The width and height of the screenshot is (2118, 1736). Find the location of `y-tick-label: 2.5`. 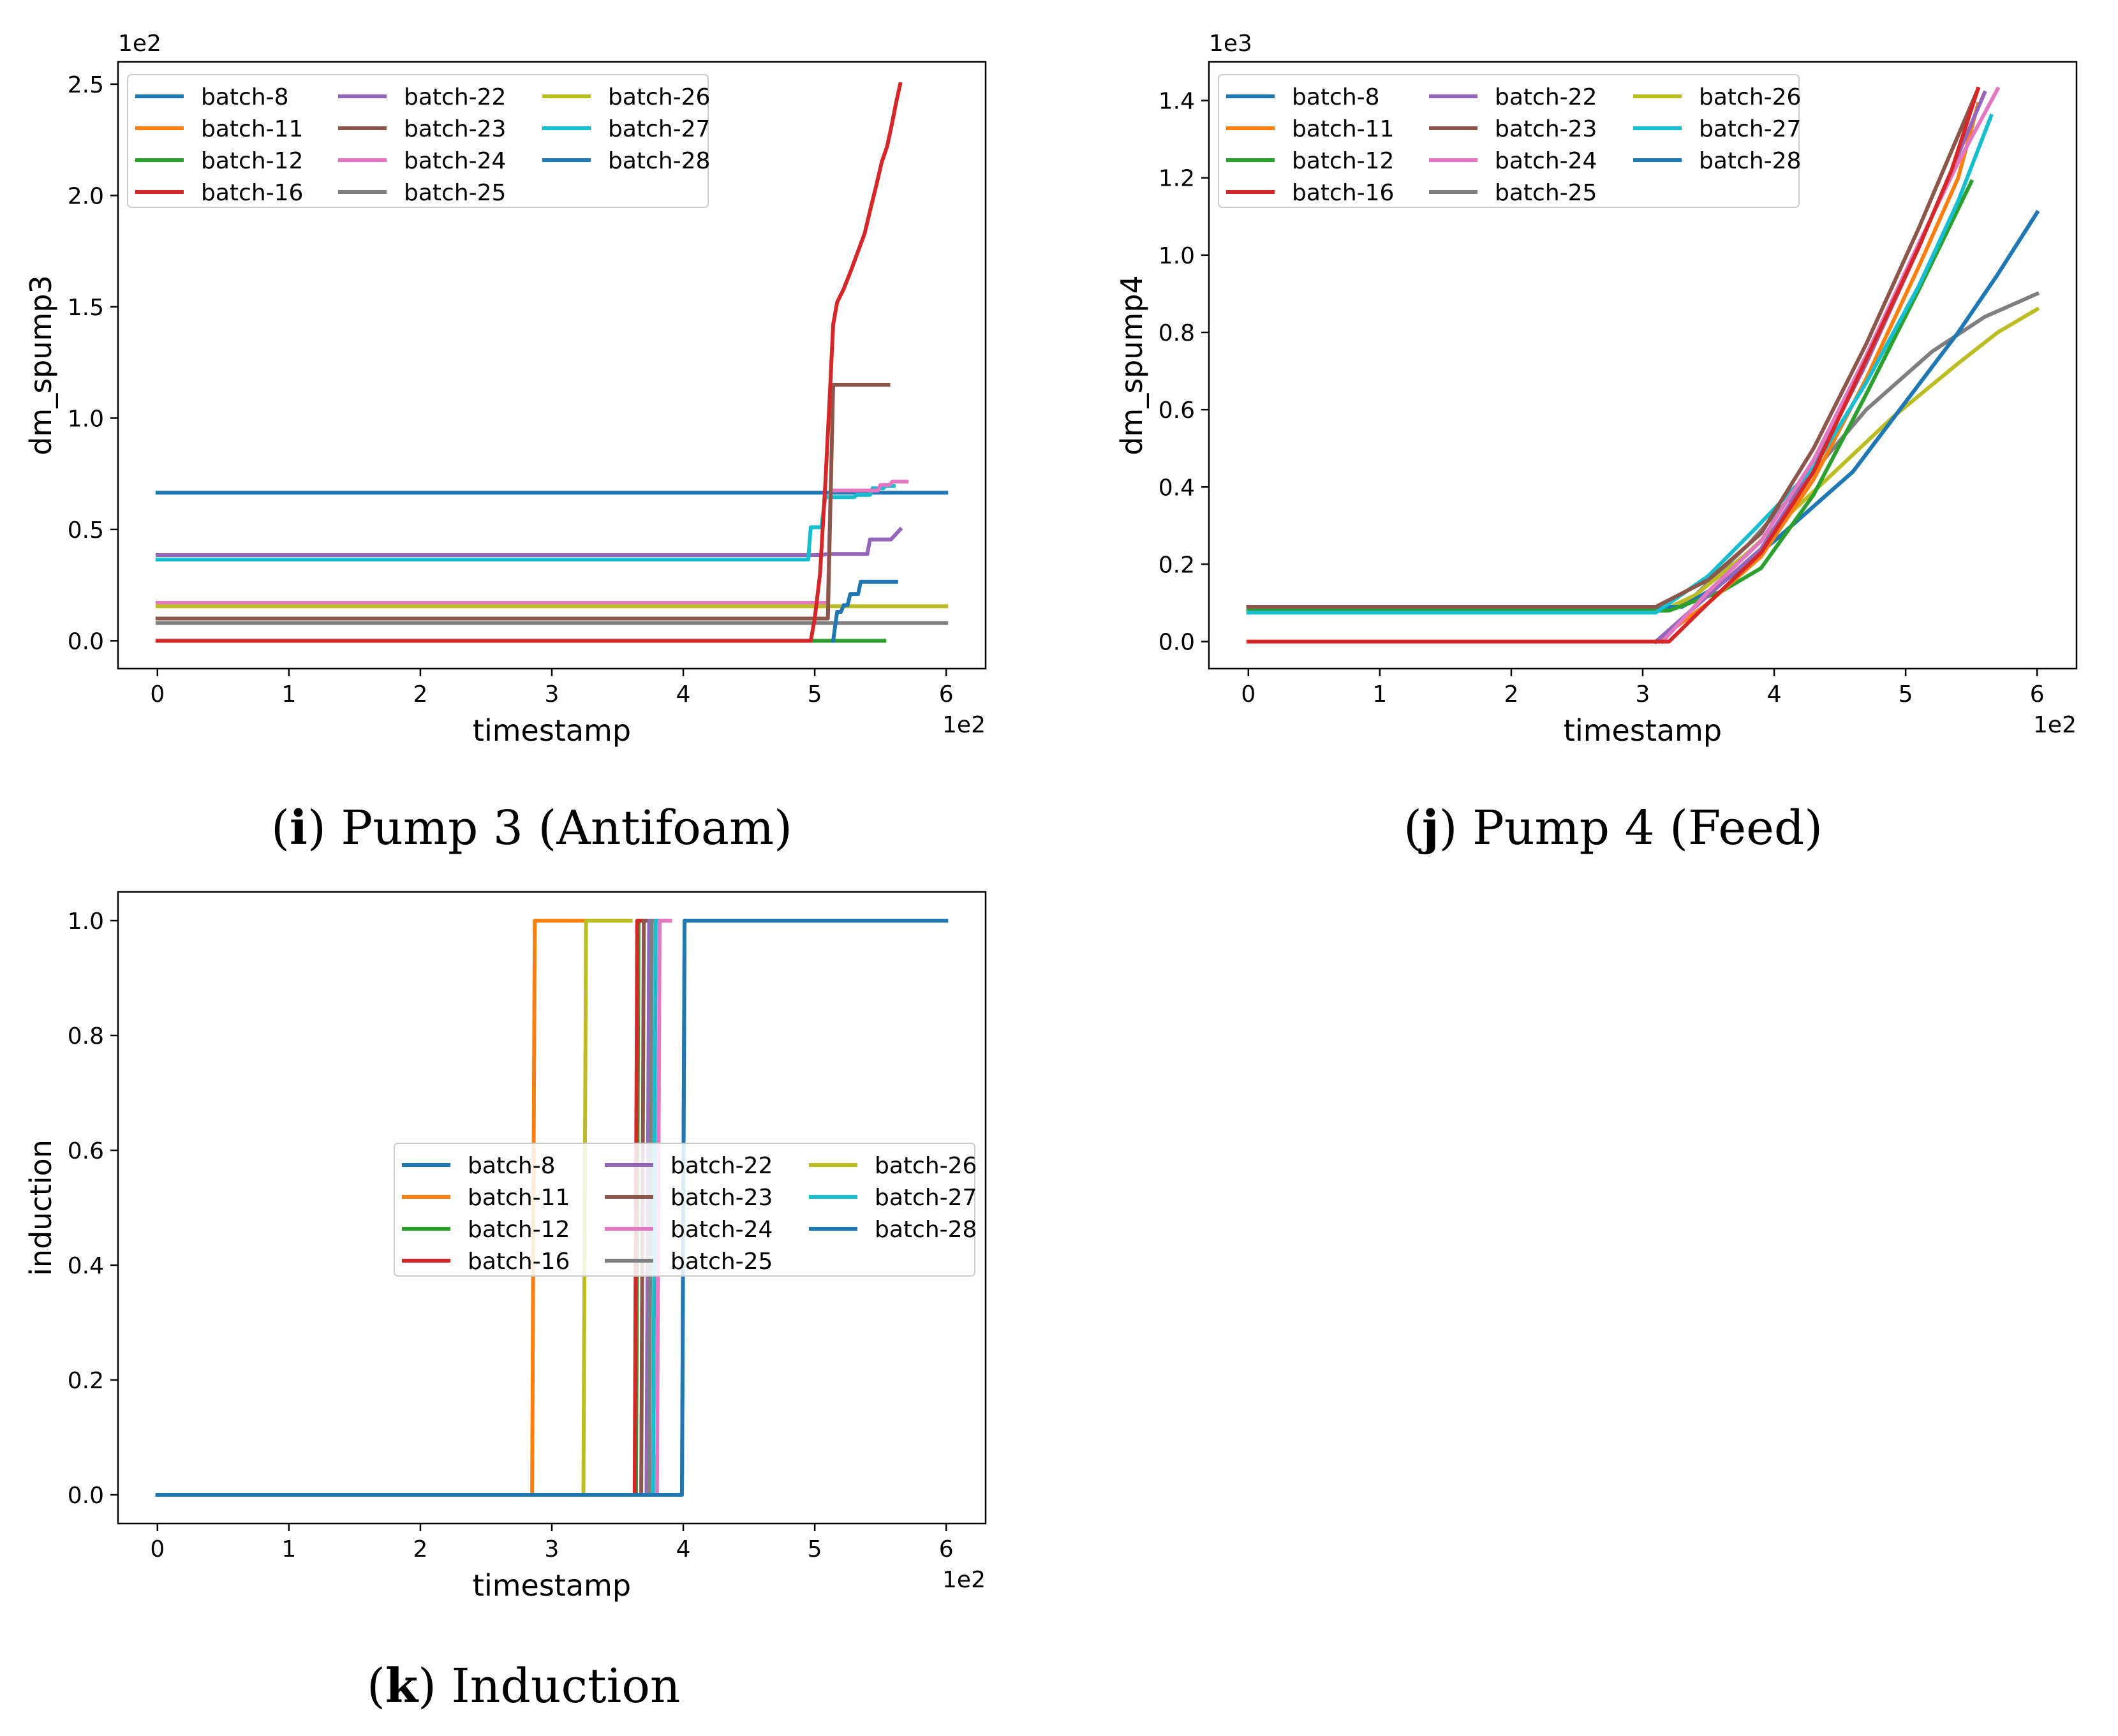

y-tick-label: 2.5 is located at coordinates (86, 85).